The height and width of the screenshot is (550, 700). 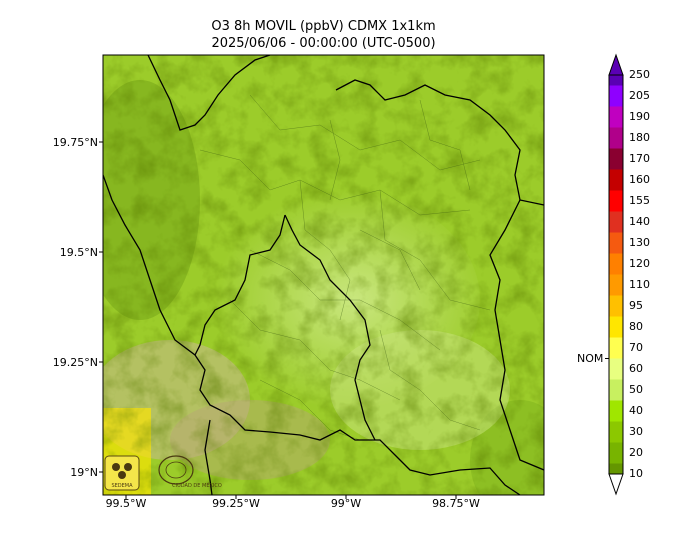 I want to click on colorbar-max-arrow, so click(x=616, y=64).